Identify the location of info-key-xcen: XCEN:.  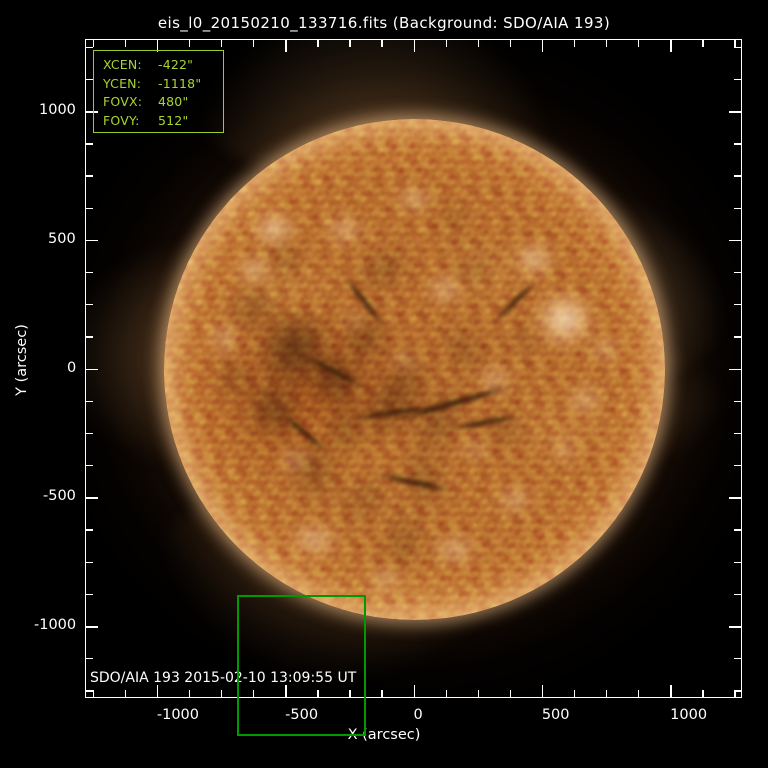
(122, 64).